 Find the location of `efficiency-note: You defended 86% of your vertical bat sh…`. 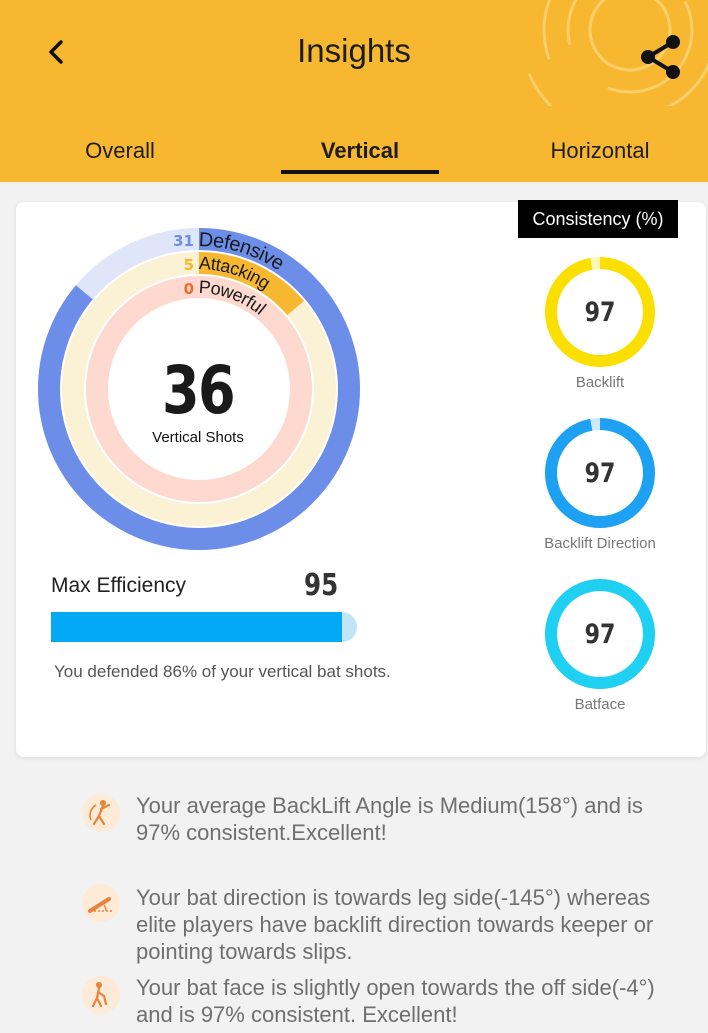

efficiency-note: You defended 86% of your vertical bat sh… is located at coordinates (222, 671).